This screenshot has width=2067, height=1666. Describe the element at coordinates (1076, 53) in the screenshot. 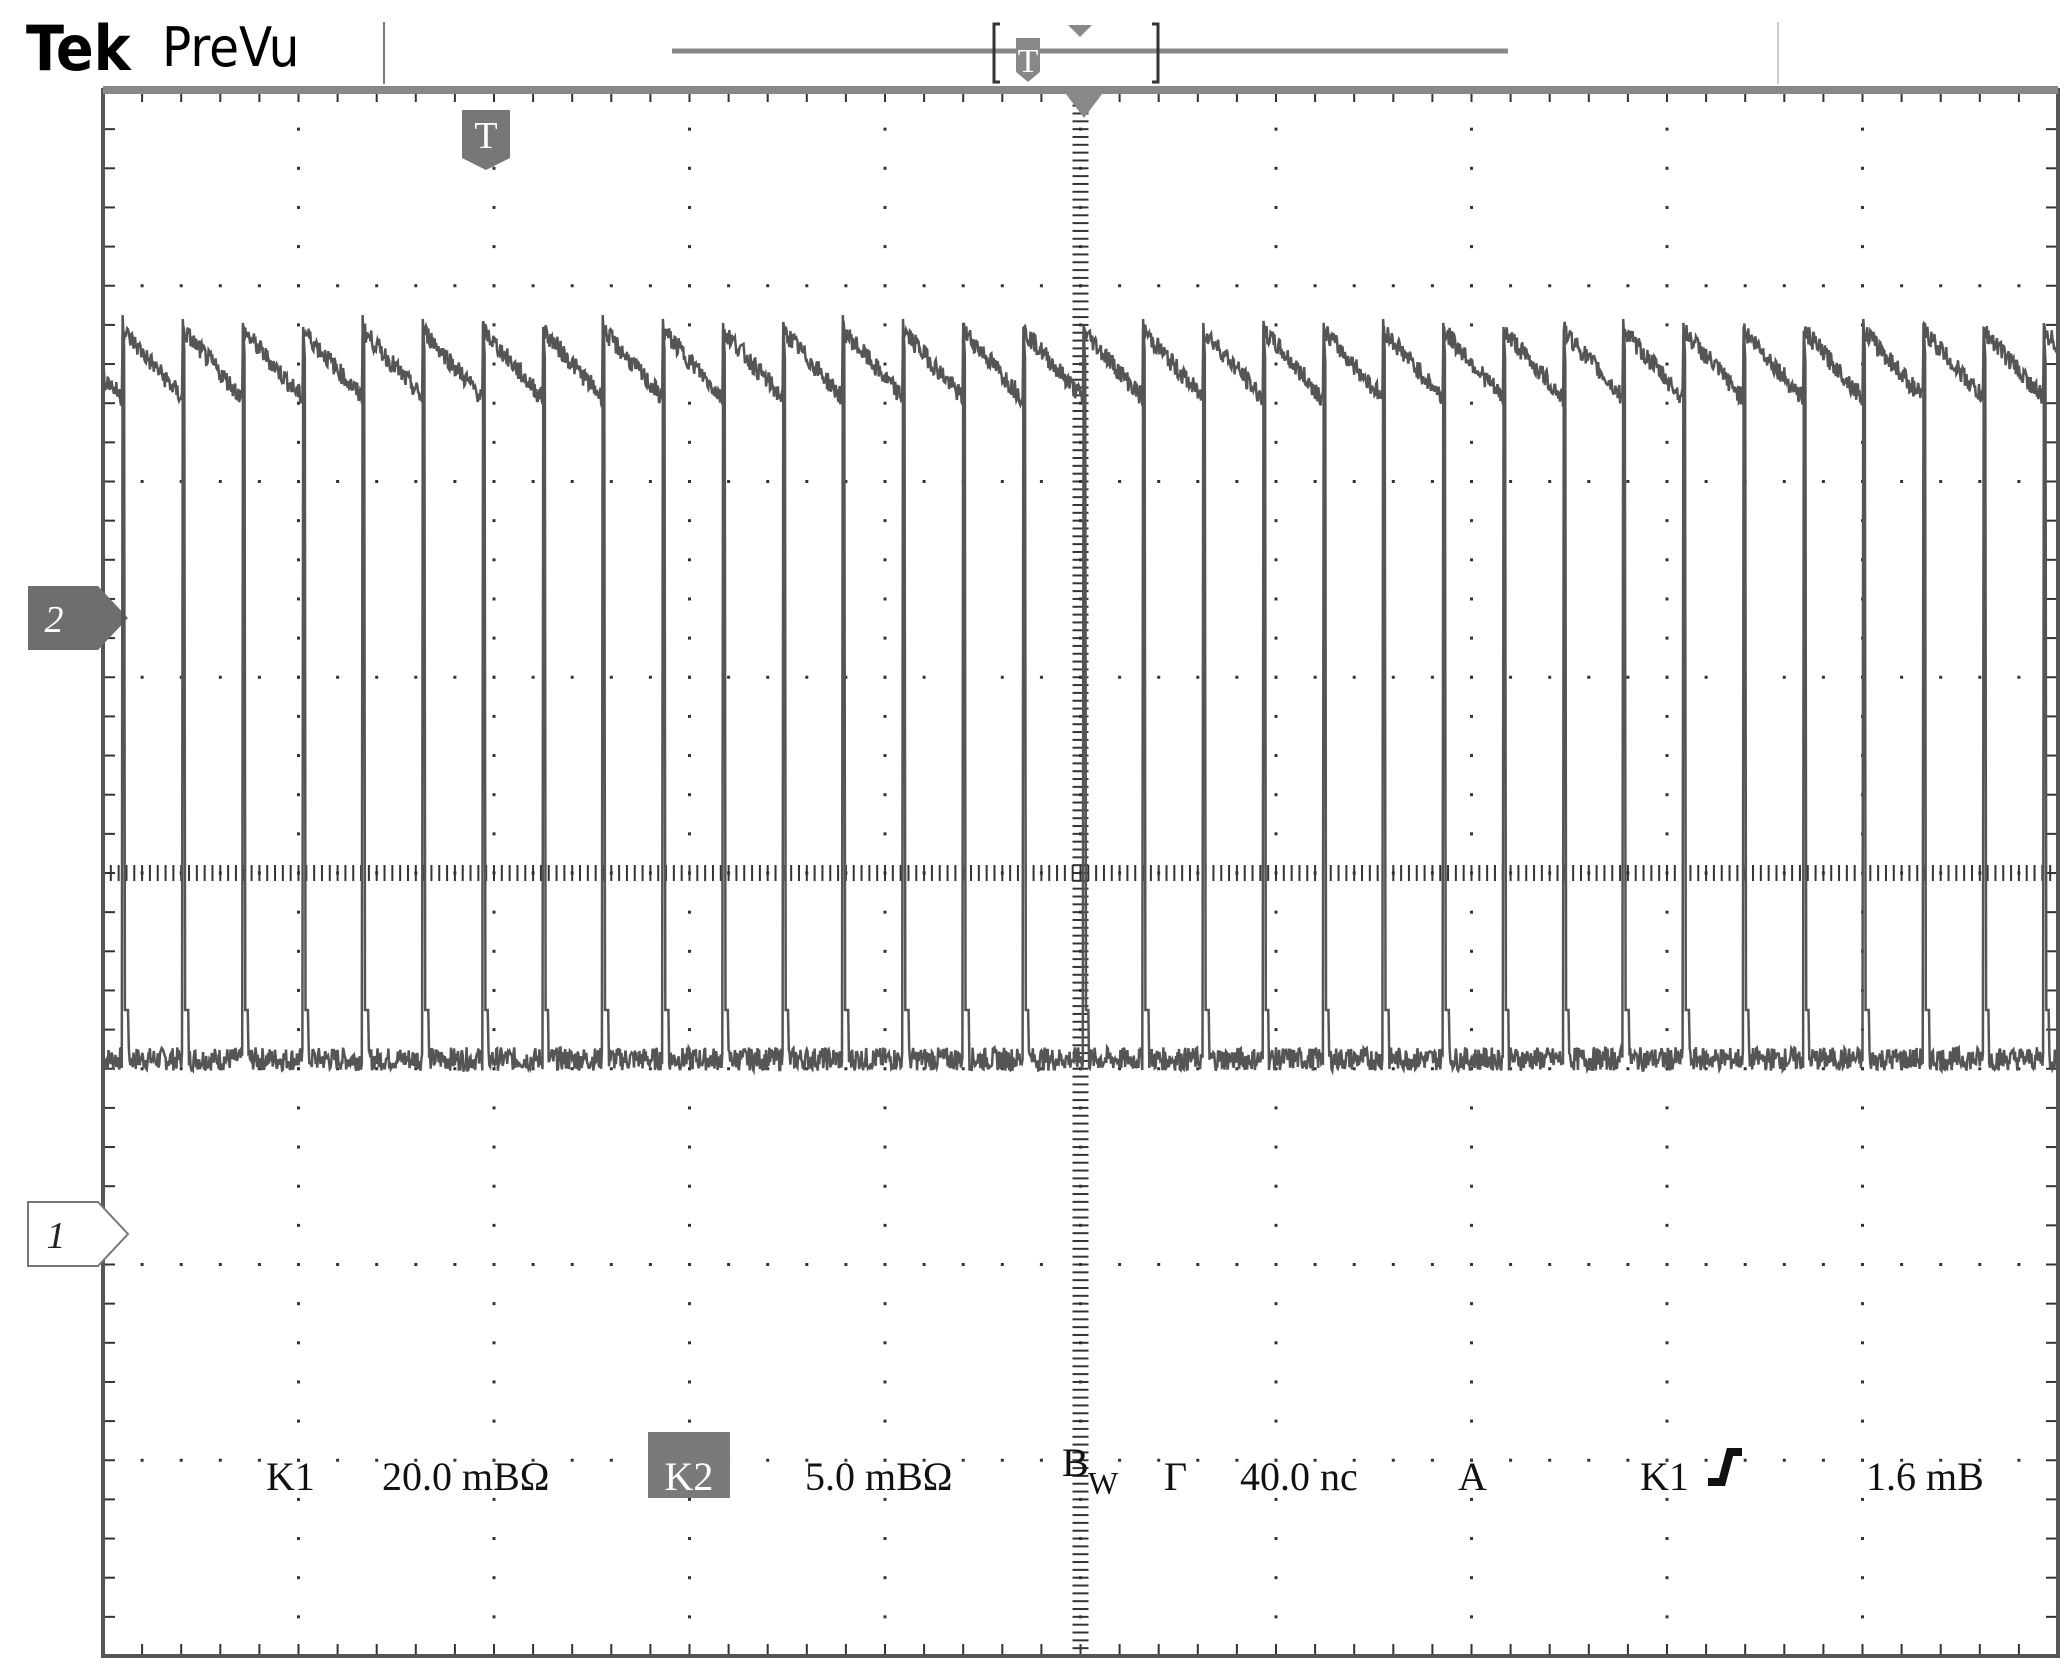

I see `record-window-brackets` at that location.